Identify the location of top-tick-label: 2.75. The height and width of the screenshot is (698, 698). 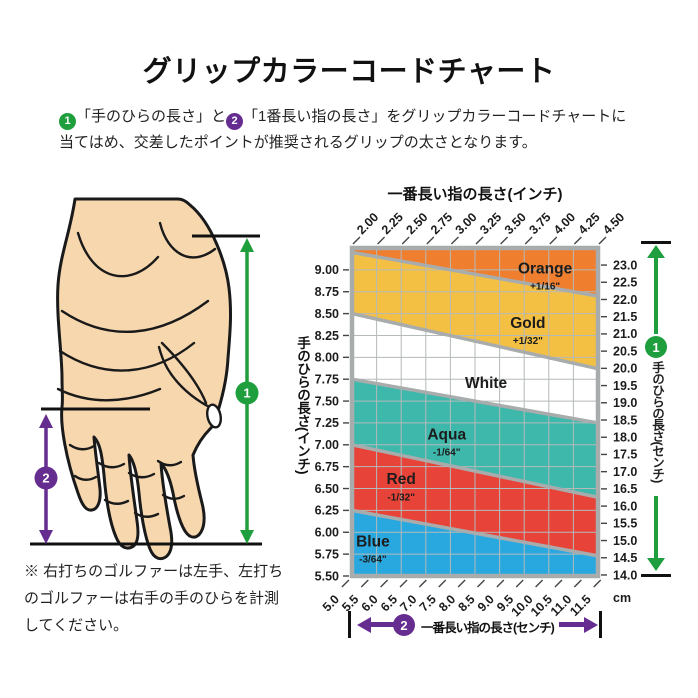
(441, 223).